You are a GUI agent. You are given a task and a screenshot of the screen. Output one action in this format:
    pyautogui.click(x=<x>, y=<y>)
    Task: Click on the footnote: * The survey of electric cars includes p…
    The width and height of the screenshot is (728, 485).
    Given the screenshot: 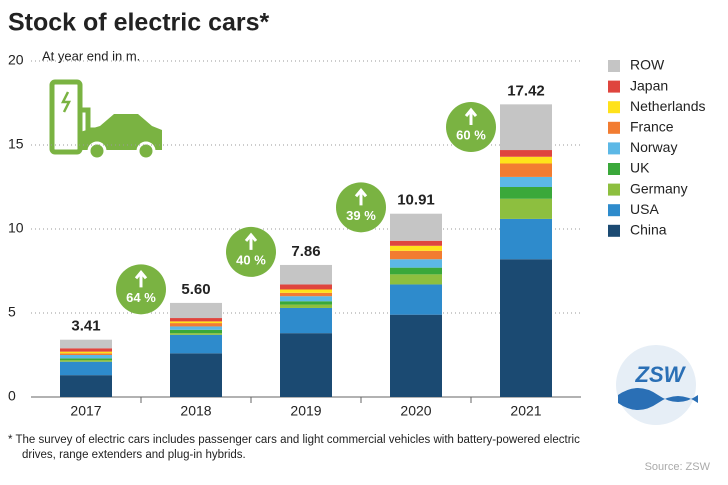 What is the action you would take?
    pyautogui.click(x=294, y=440)
    